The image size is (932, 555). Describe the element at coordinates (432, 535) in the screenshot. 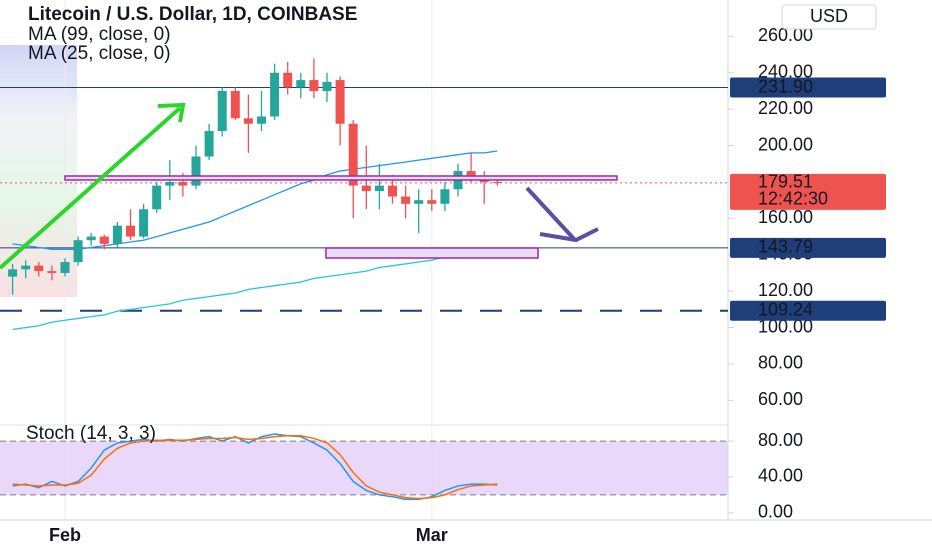

I see `x-tick-label: Mar` at that location.